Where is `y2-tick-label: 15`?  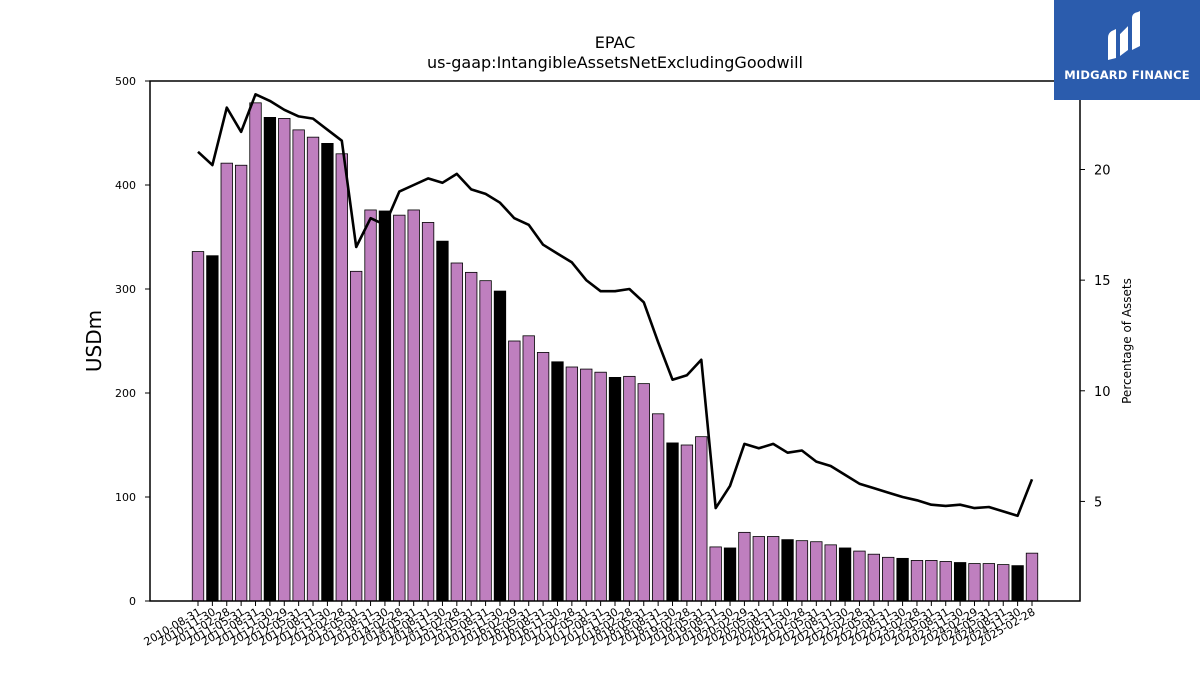 y2-tick-label: 15 is located at coordinates (1102, 281).